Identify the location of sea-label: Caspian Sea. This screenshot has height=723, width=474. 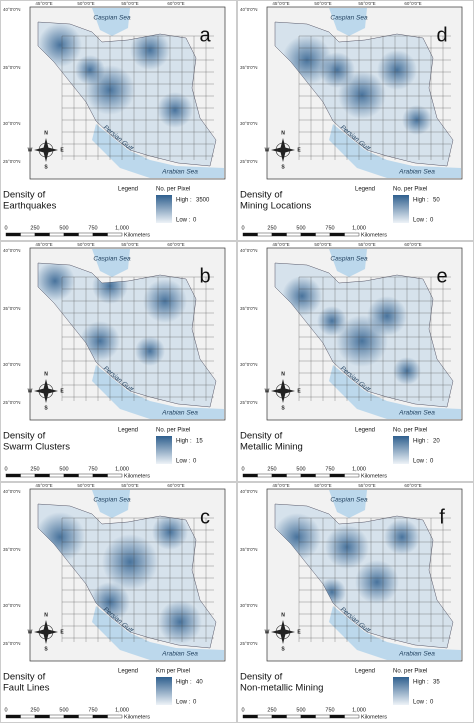
(349, 18).